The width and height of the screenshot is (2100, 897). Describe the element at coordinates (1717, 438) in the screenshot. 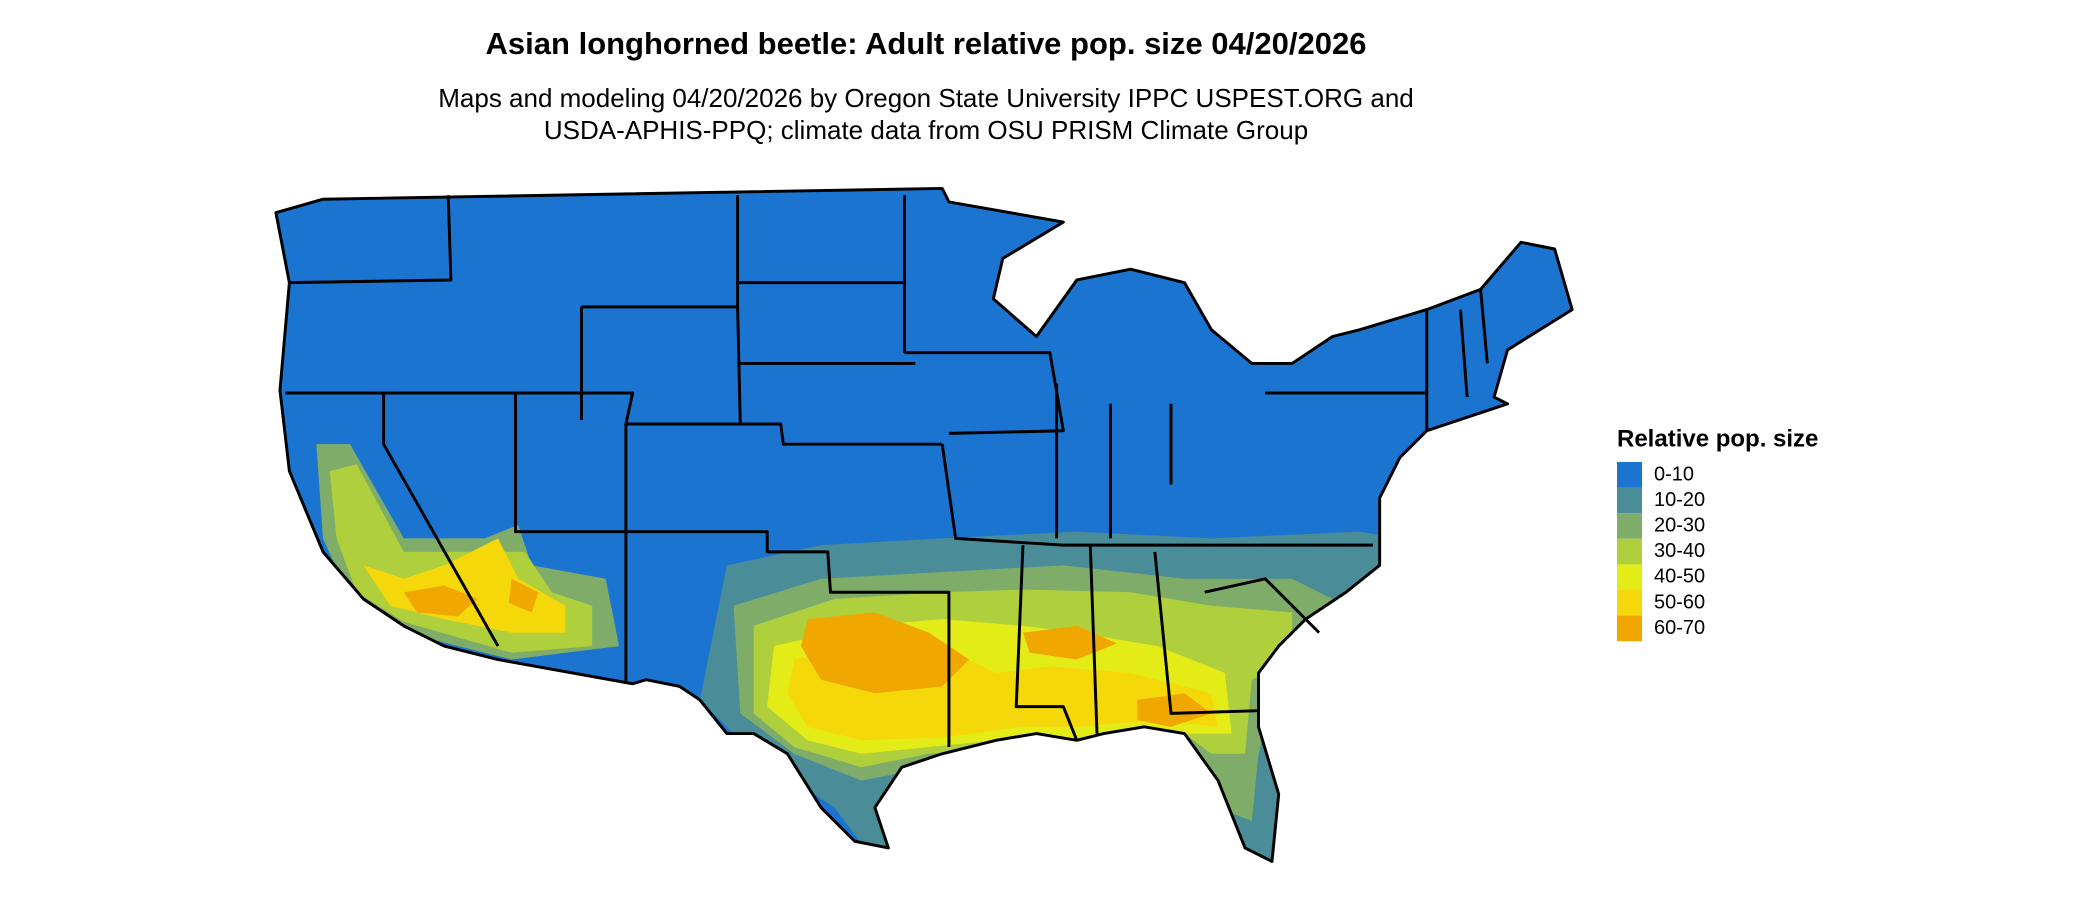

I see `legend-title: Relative pop. size` at that location.